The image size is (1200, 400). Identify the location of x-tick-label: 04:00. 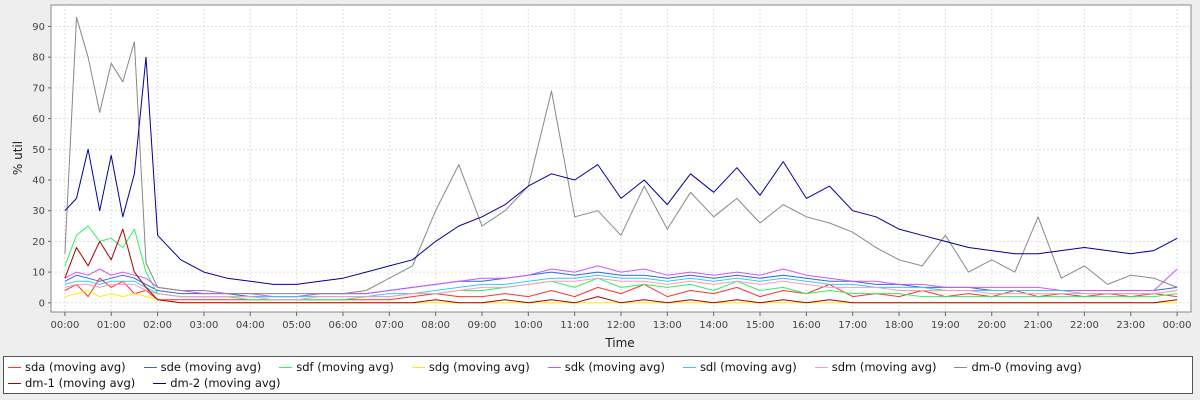
(250, 325).